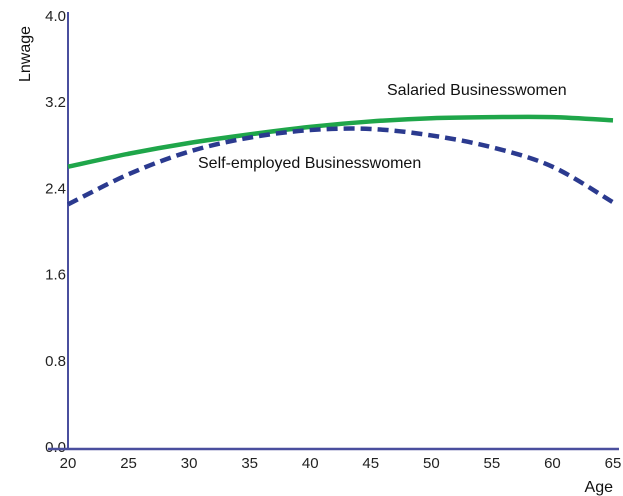  Describe the element at coordinates (310, 463) in the screenshot. I see `x-tick-label: 40` at that location.